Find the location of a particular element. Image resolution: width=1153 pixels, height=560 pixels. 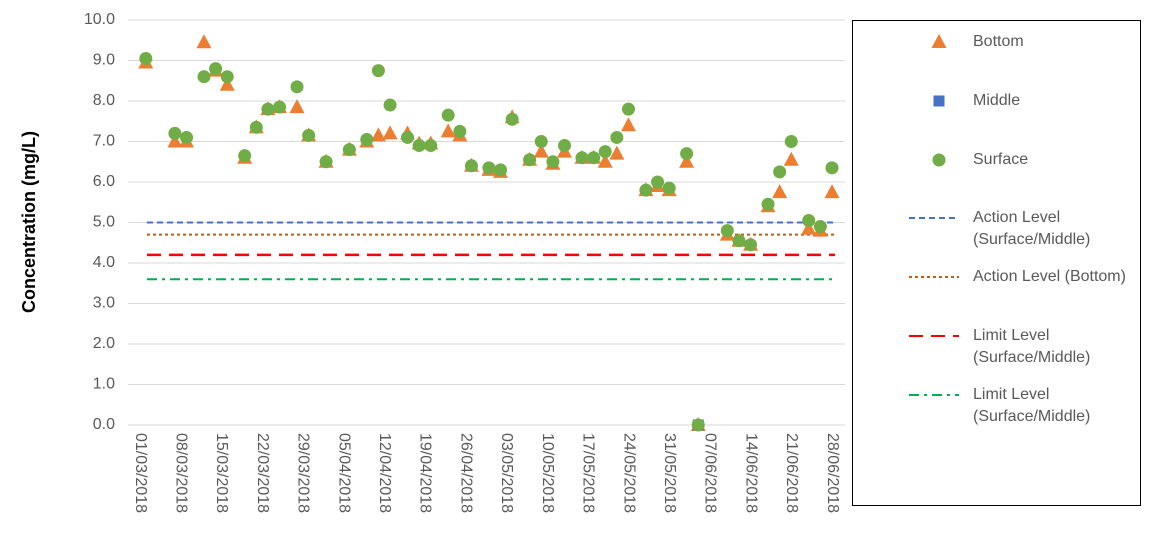

legend-item: Bottom is located at coordinates (996, 53).